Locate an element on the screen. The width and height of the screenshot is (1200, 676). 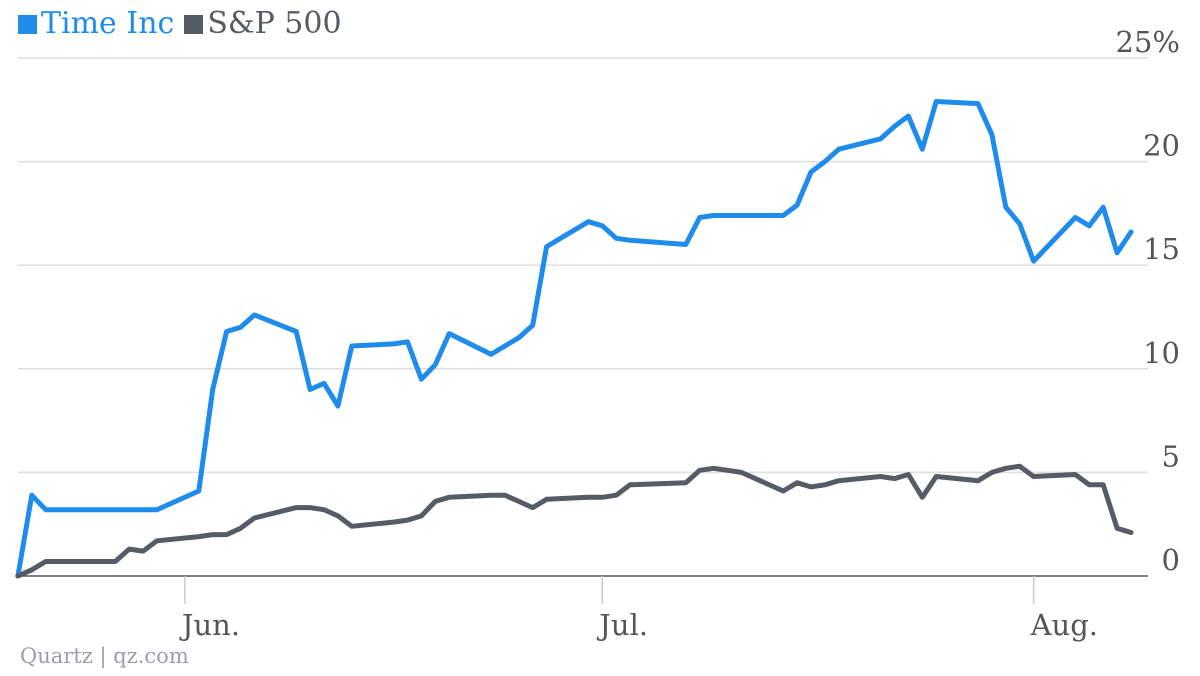
y-tick-label-5: 5 is located at coordinates (1171, 456).